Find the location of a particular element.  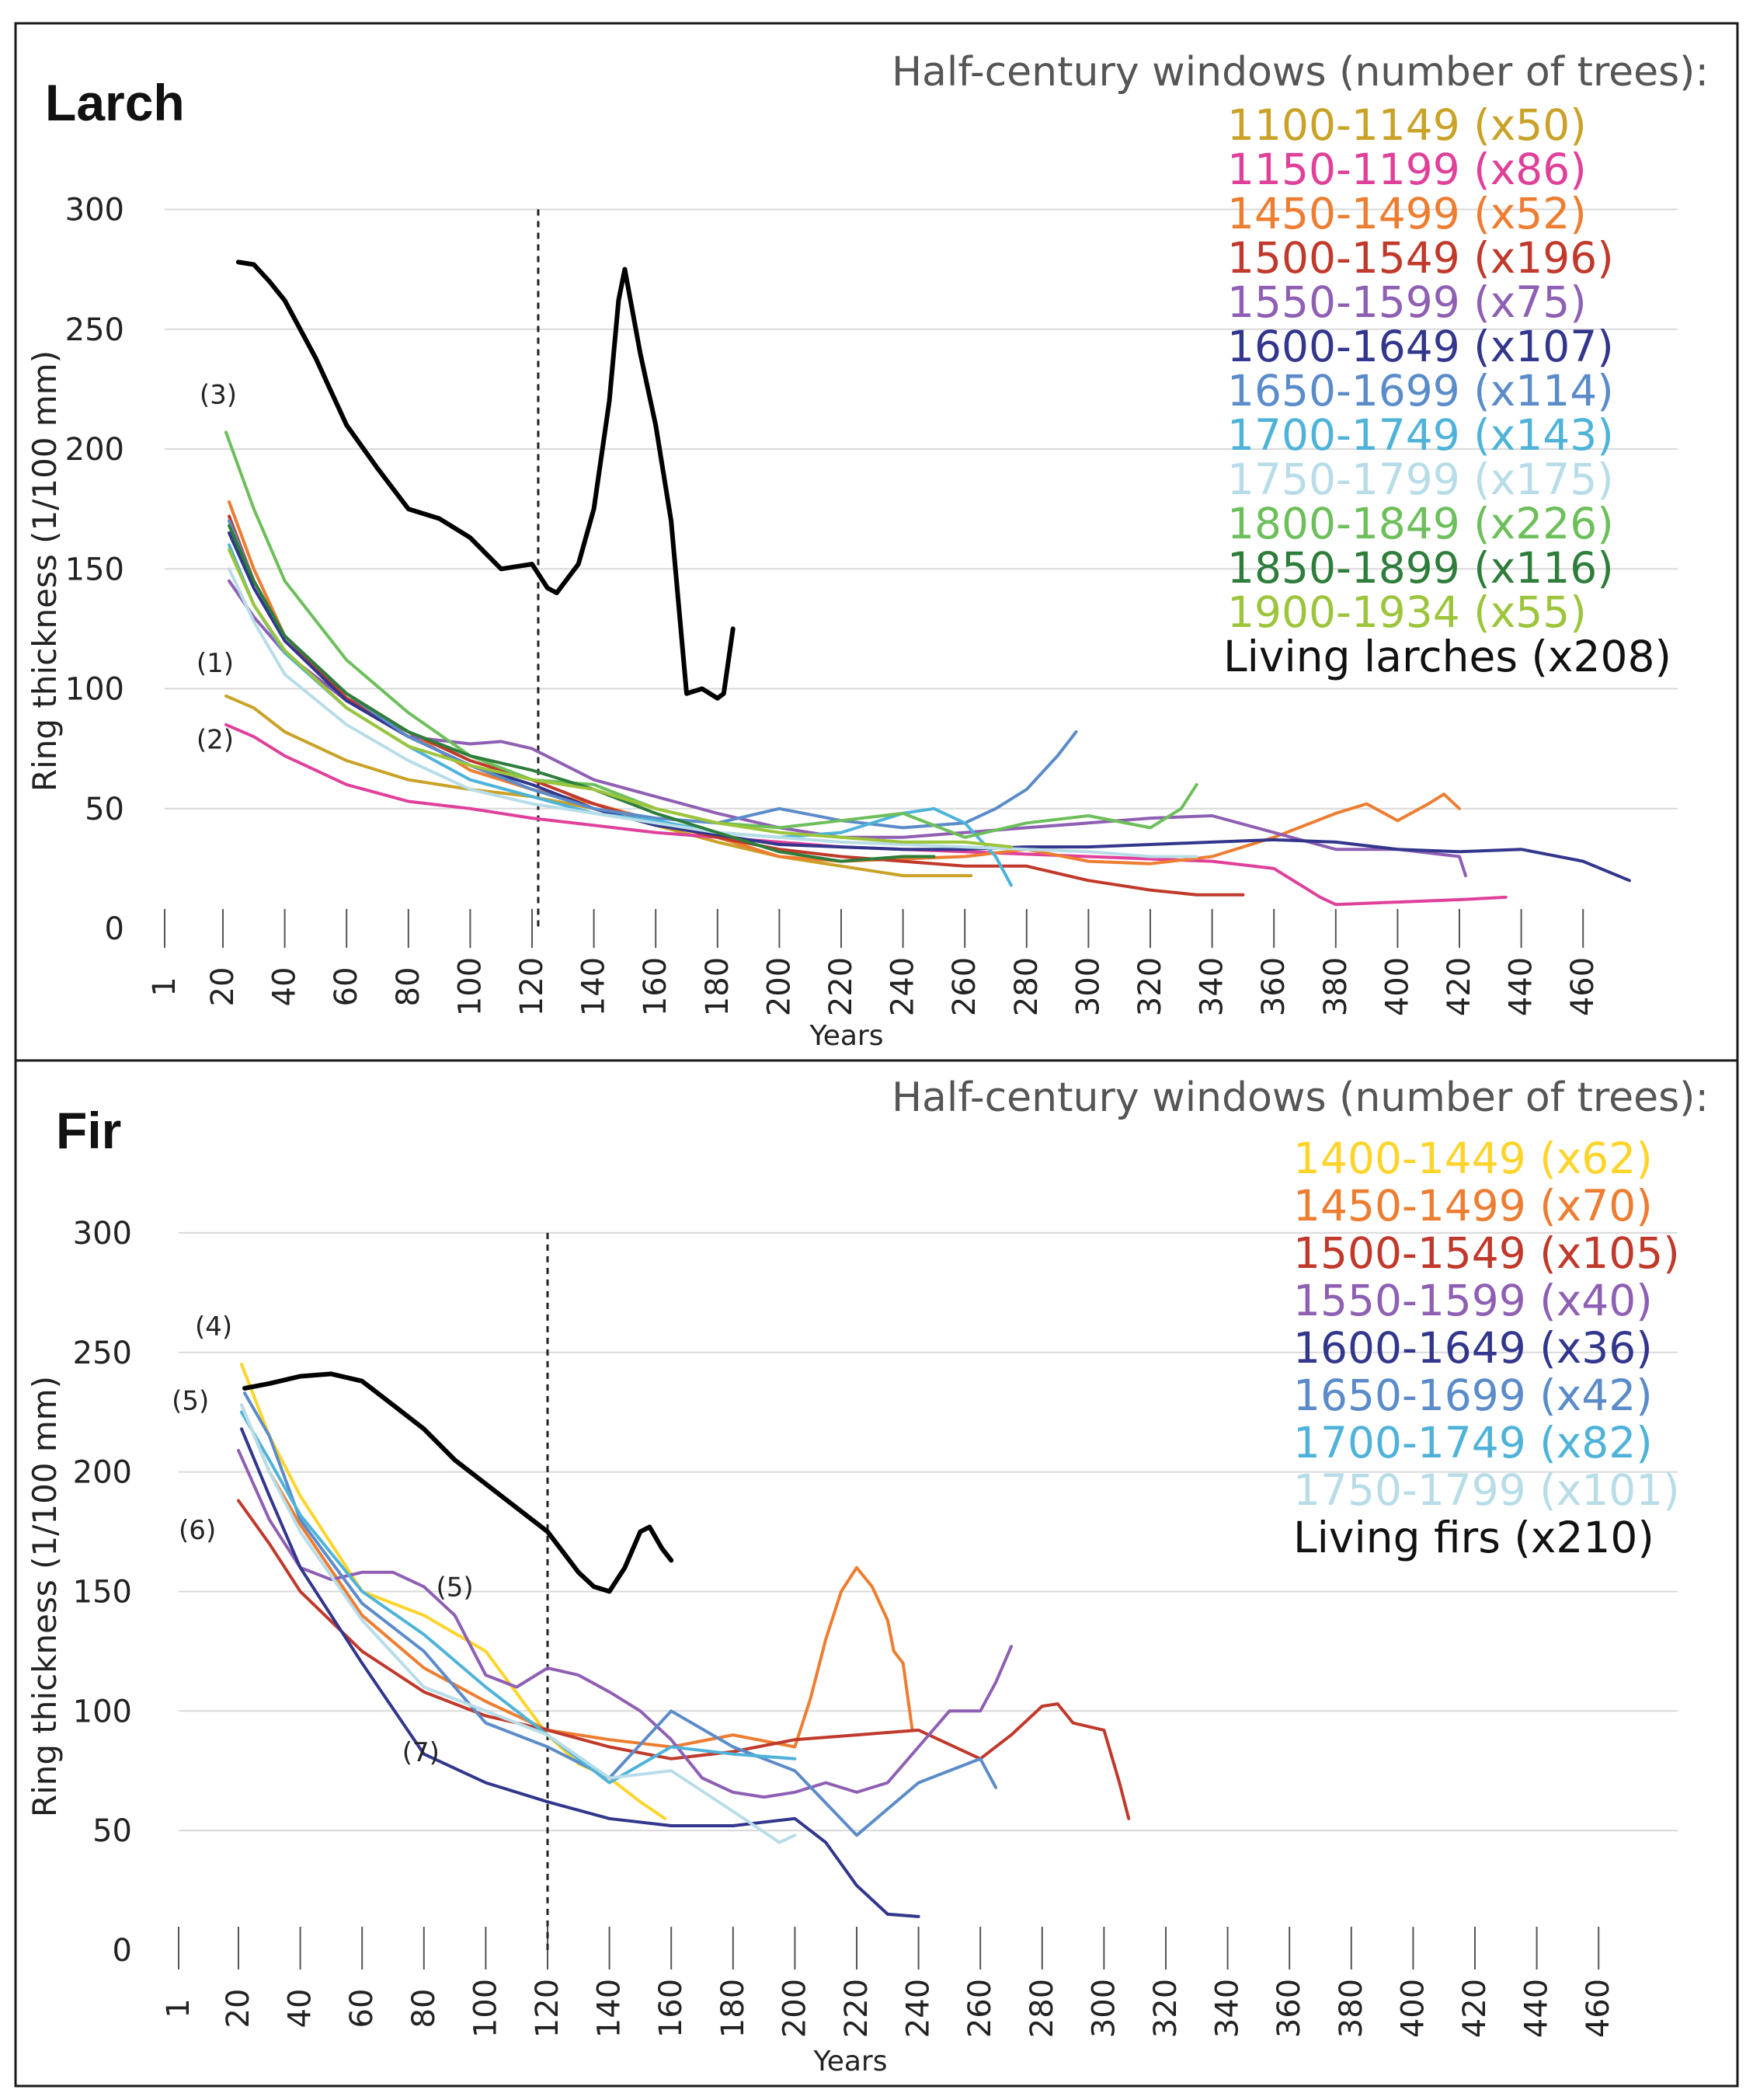

legend-entry-1800-1849-x226: 1800-1849 (x226) is located at coordinates (1420, 524).